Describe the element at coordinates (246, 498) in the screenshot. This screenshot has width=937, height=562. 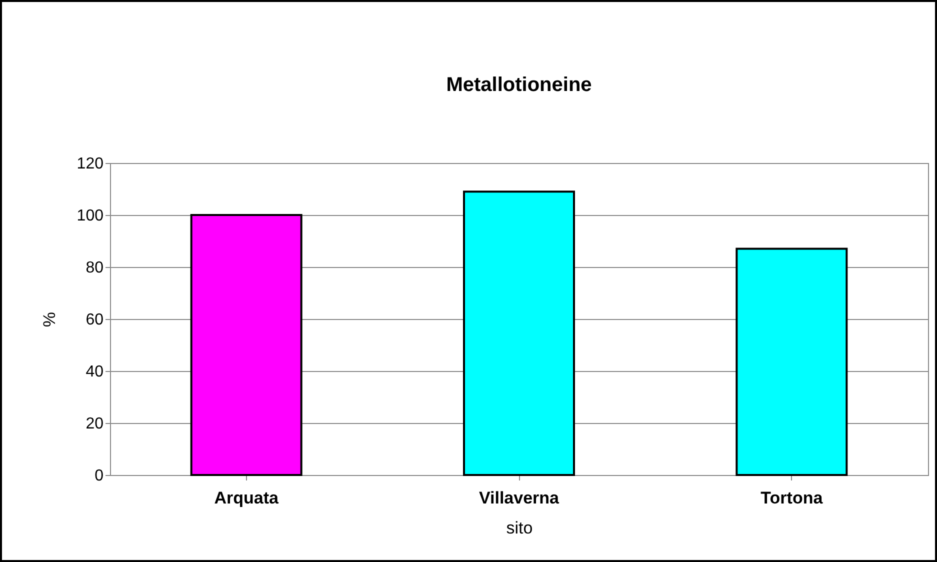
I see `x-tick-label: Arquata` at that location.